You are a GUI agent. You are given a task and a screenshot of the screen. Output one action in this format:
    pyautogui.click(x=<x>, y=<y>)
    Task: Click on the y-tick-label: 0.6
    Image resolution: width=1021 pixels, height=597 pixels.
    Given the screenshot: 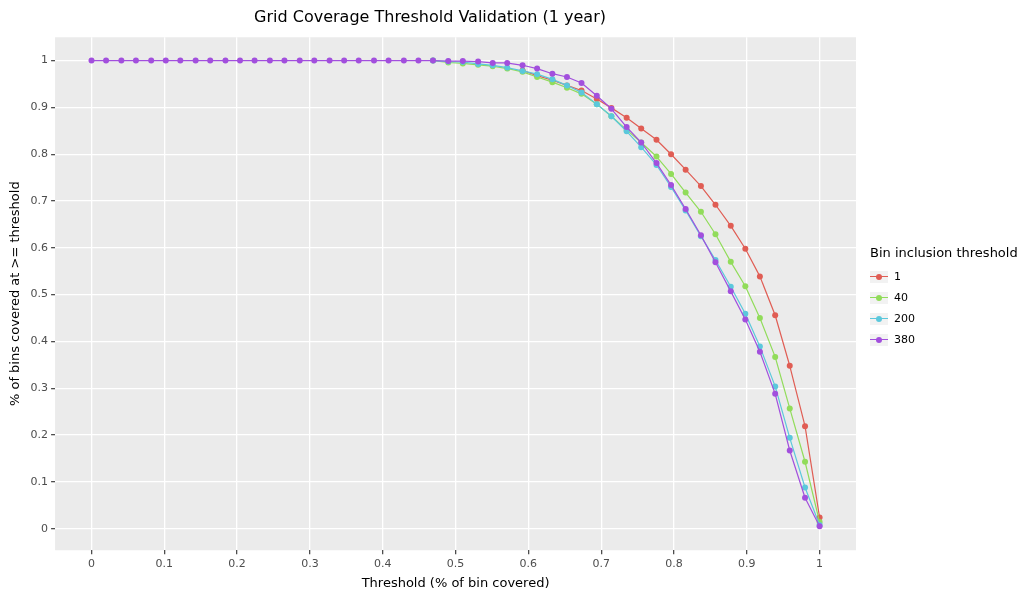 What is the action you would take?
    pyautogui.click(x=39, y=247)
    